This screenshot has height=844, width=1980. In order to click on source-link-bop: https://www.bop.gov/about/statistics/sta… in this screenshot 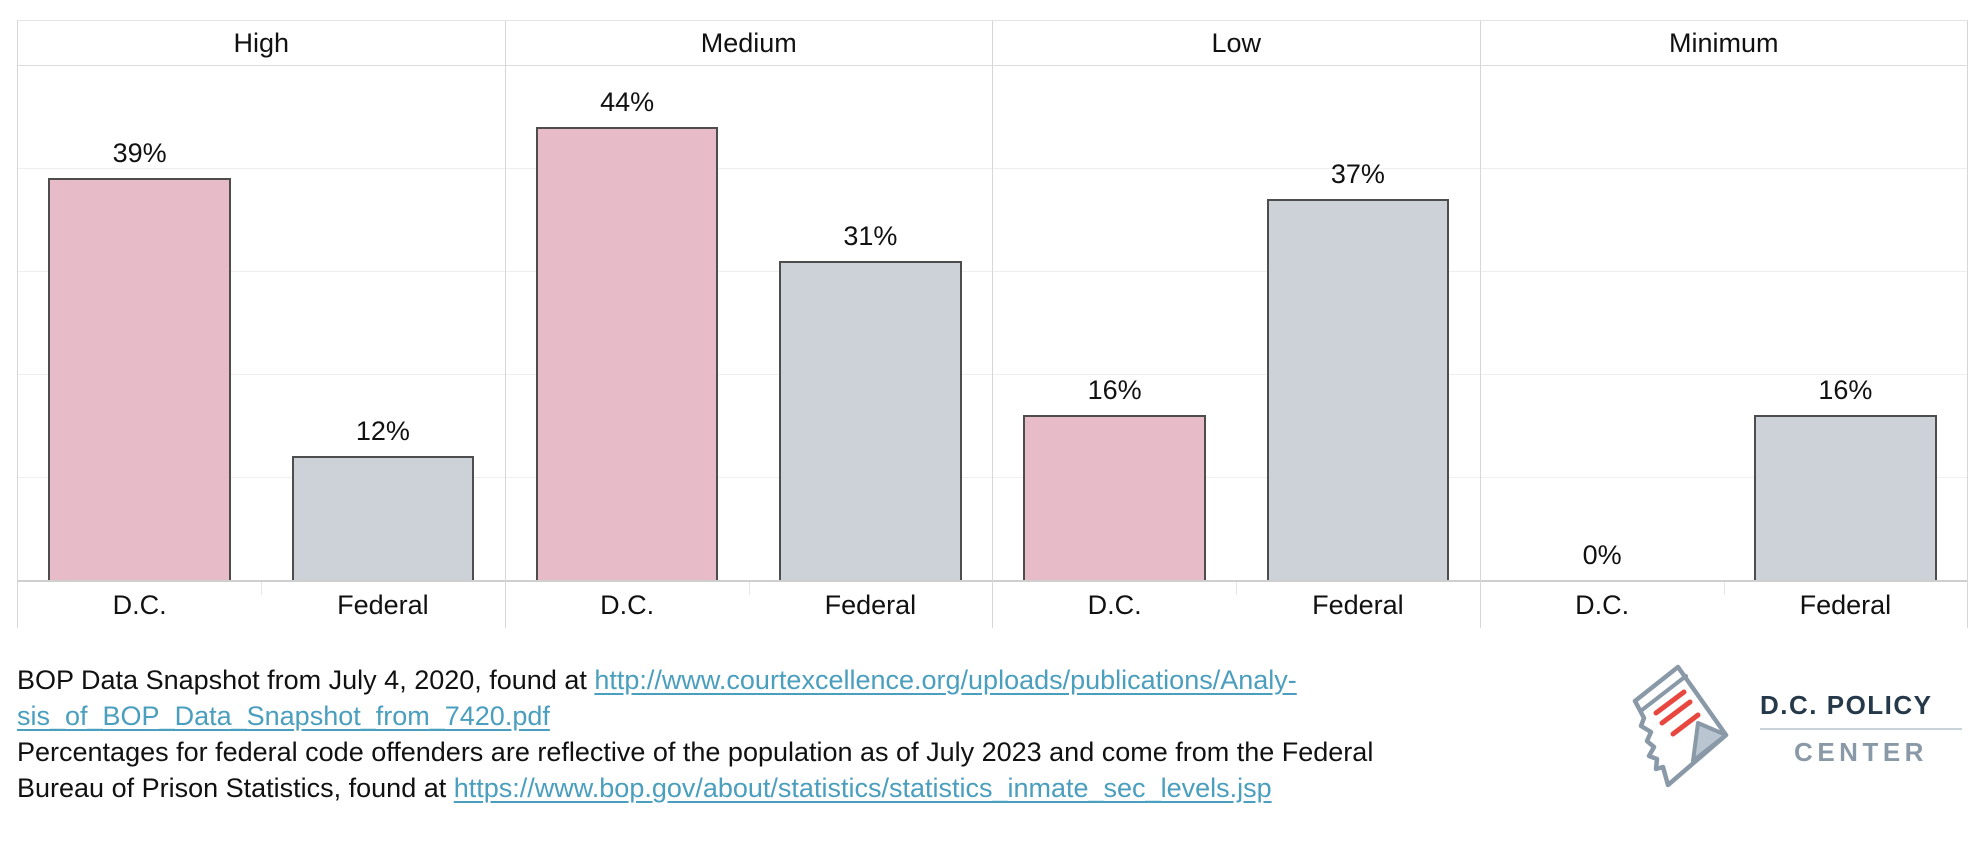, I will do `click(862, 788)`.